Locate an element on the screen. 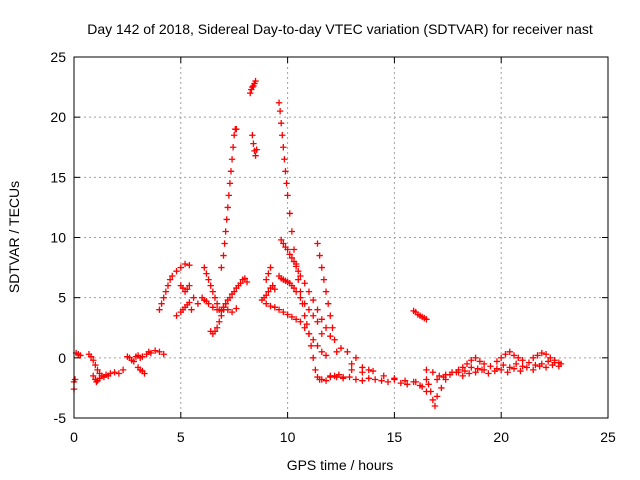 This screenshot has height=480, width=640. y-tick-label: 5 is located at coordinates (62, 298).